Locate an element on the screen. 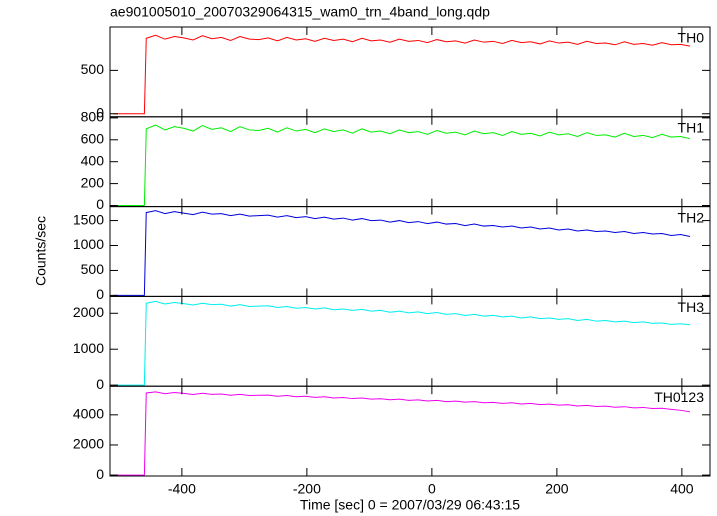  panel-label: TH3 is located at coordinates (691, 307).